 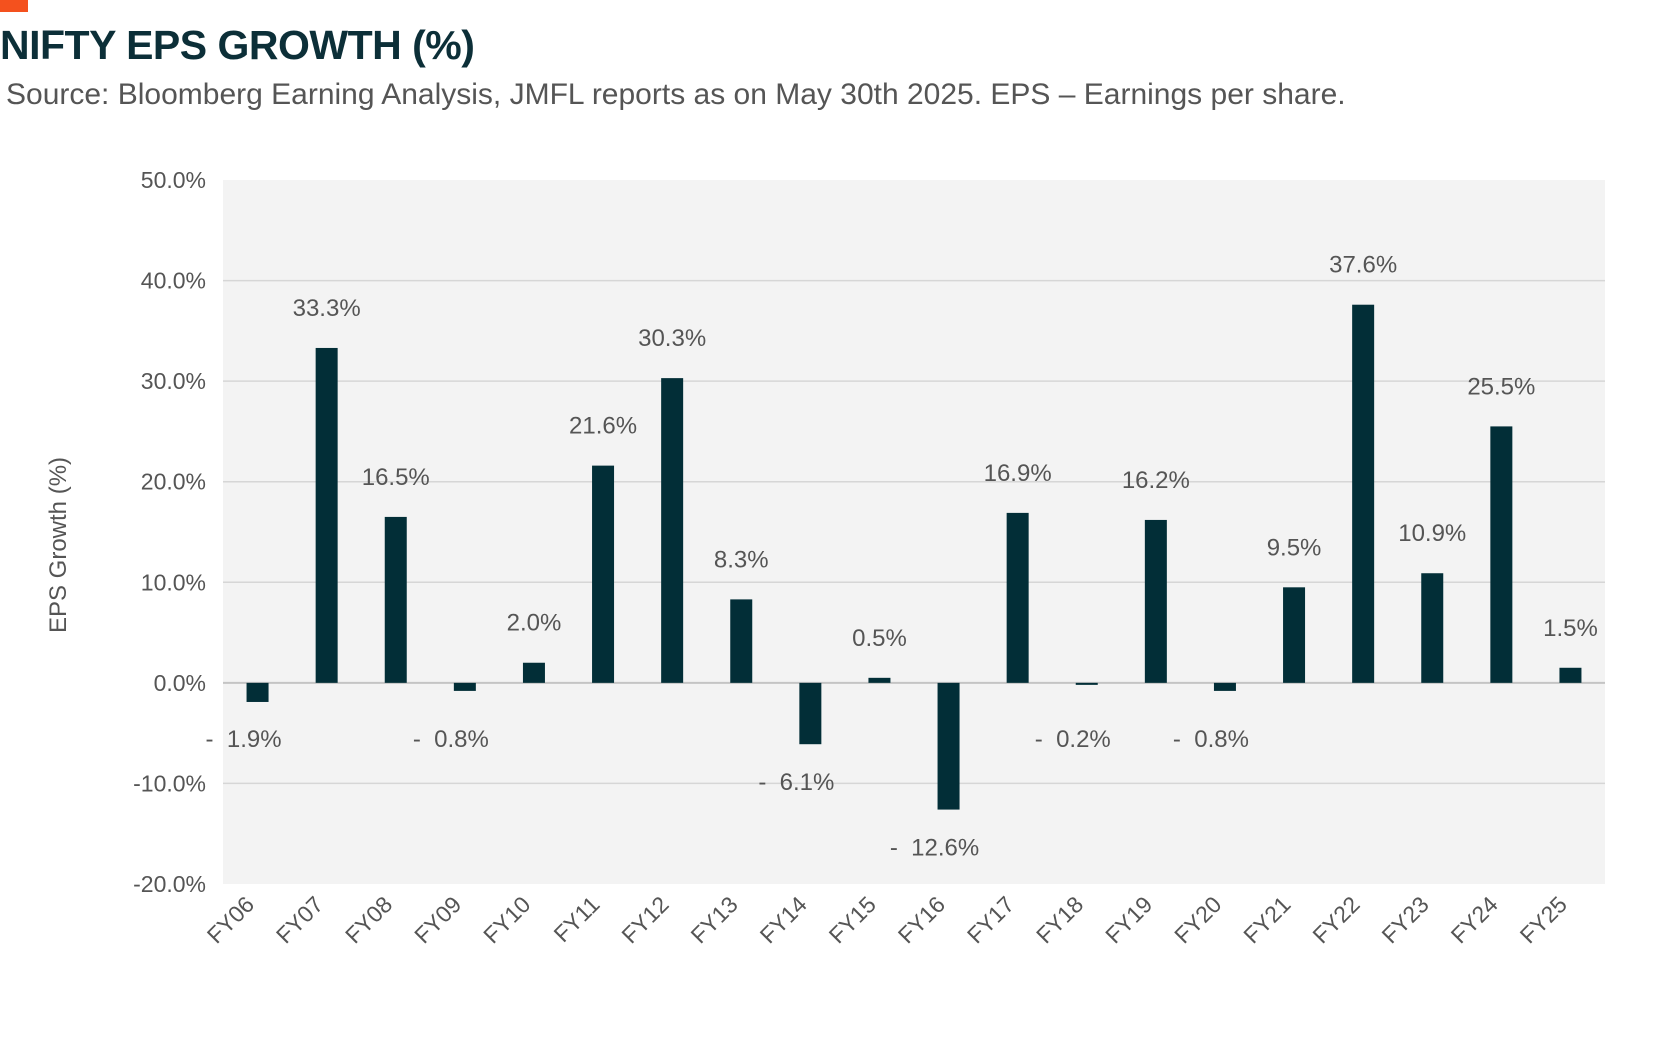 What do you see at coordinates (990, 919) in the screenshot?
I see `x-tick-label: FY17` at bounding box center [990, 919].